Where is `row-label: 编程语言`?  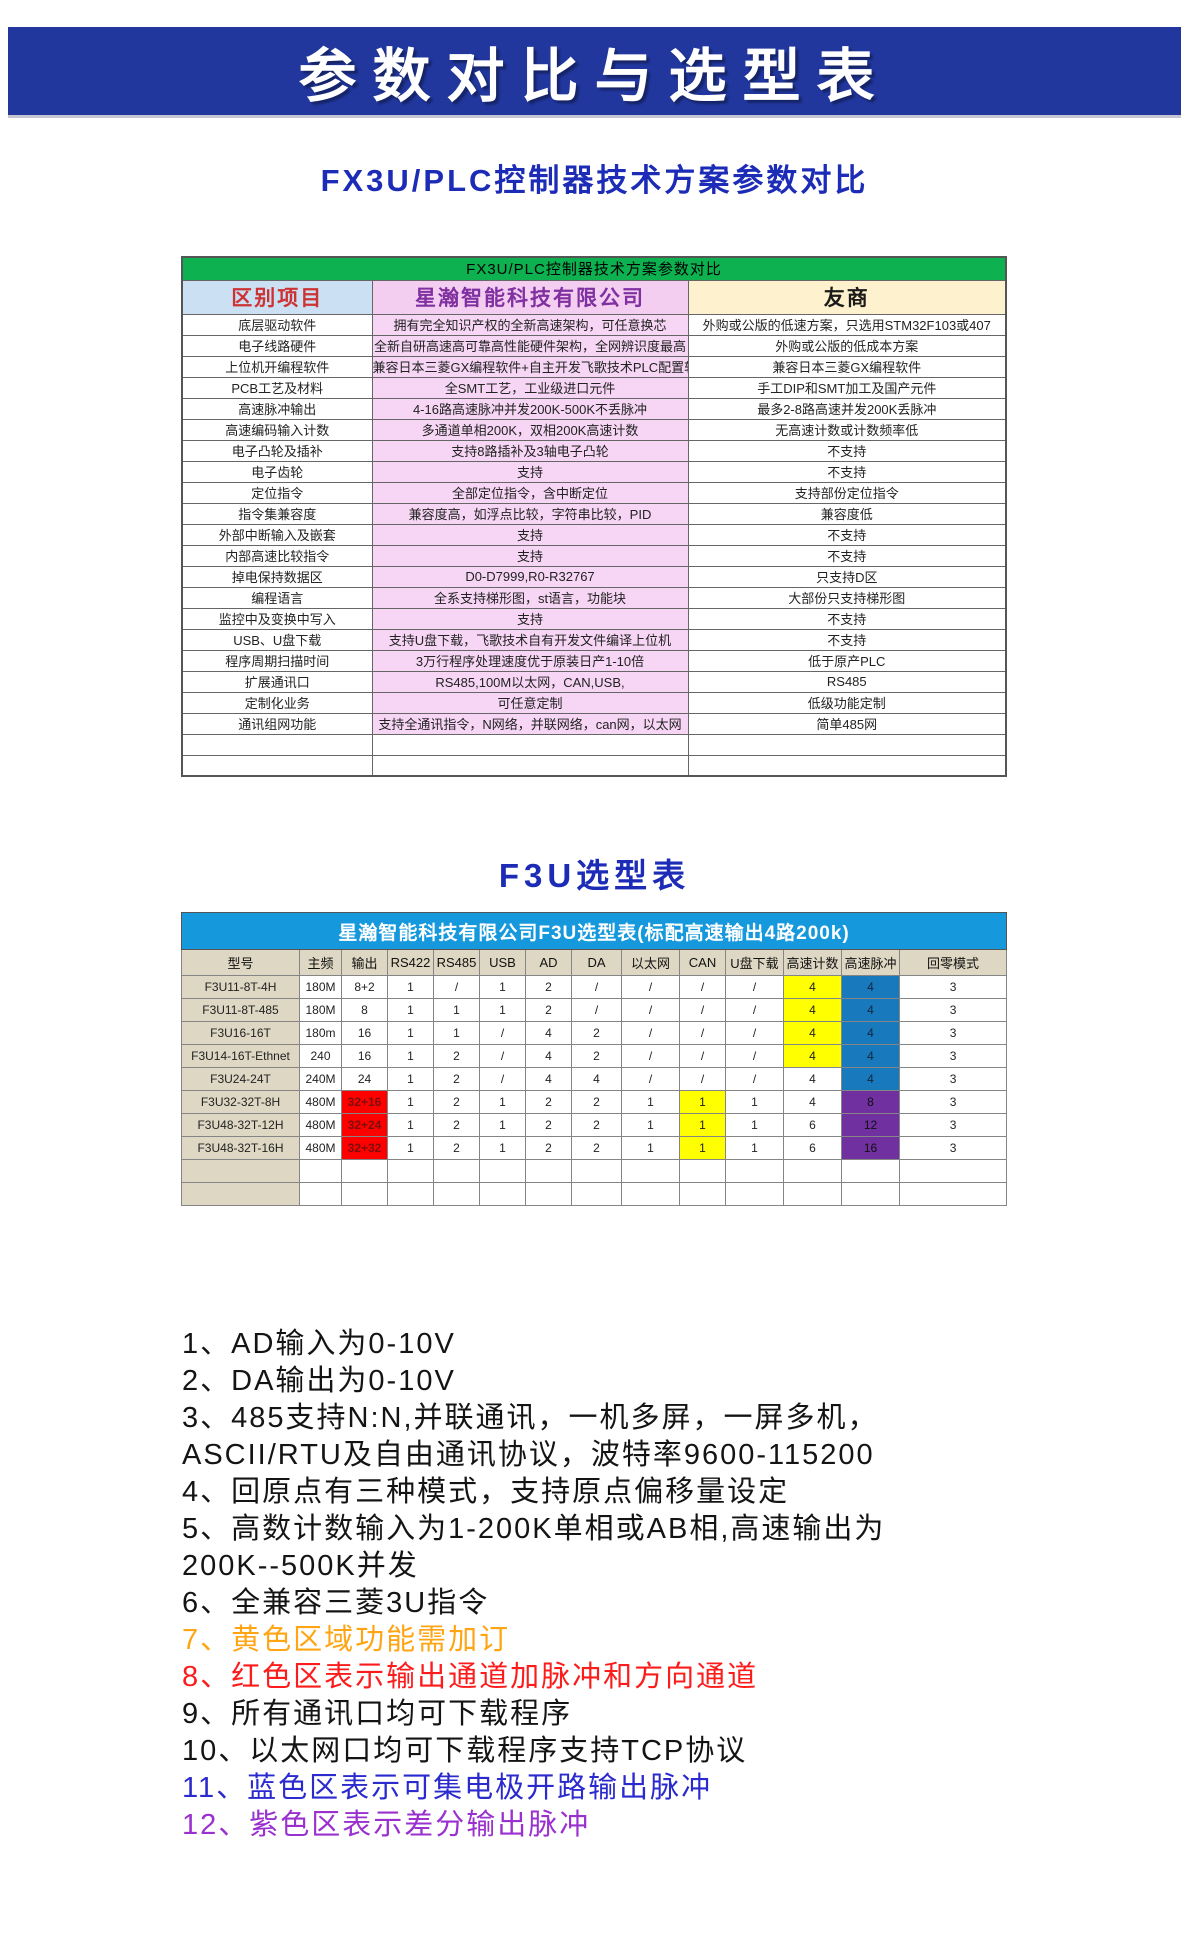 row-label: 编程语言 is located at coordinates (277, 597).